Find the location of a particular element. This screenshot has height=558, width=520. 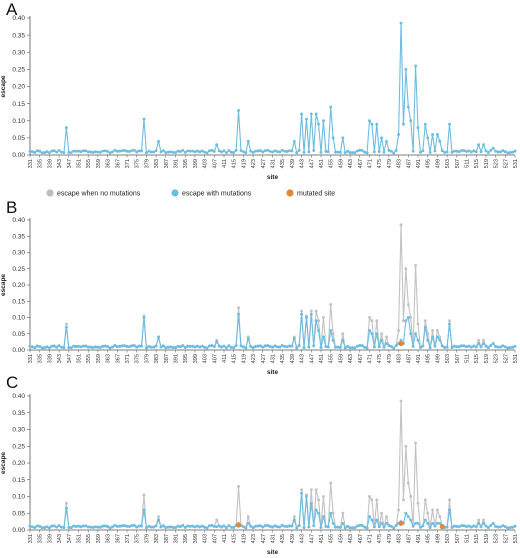

x-tick-label: 439 is located at coordinates (293, 163).